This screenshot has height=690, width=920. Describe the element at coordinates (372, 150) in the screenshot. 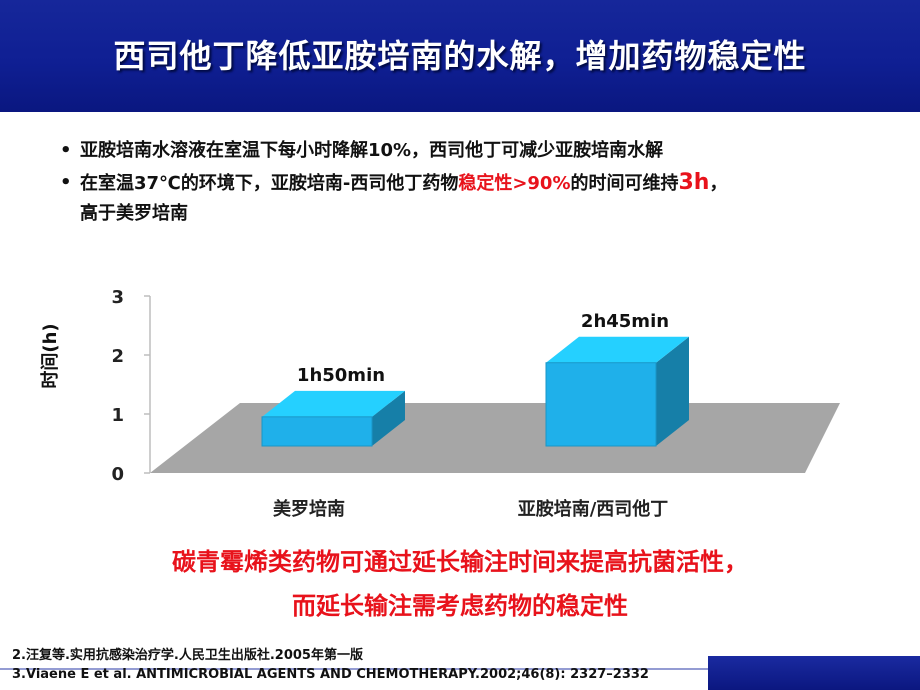

I see `bullet-text: 亚胺培南水溶液在室温下每小时降解10%，西司他丁可减少亚胺培南水解` at that location.